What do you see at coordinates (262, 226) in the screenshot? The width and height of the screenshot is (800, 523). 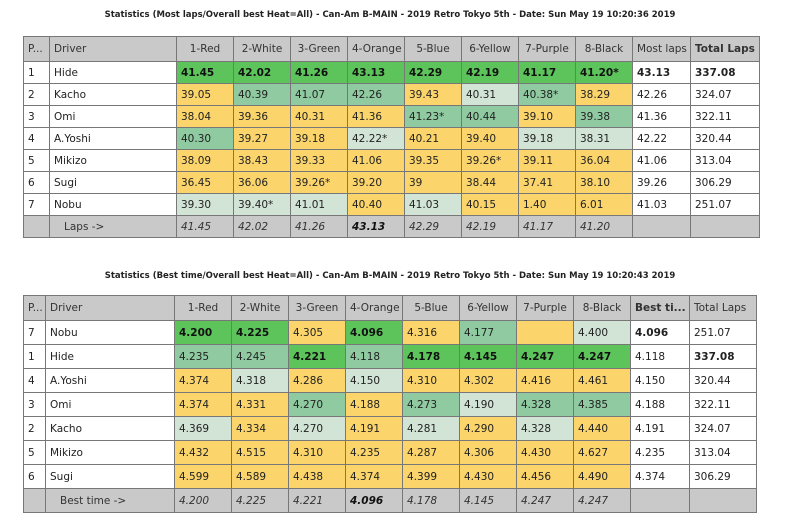 I see `footer-value: 42.02` at bounding box center [262, 226].